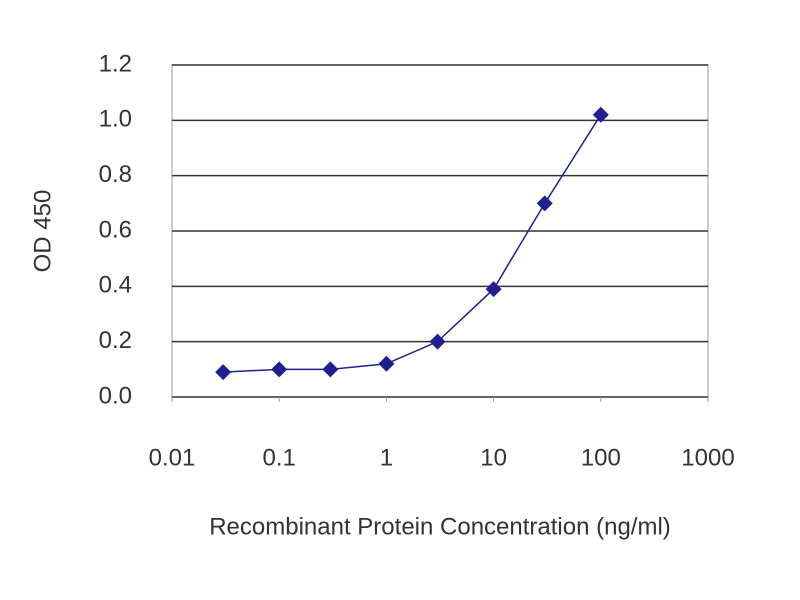 The height and width of the screenshot is (600, 800). I want to click on x-tick-label: 10, so click(493, 457).